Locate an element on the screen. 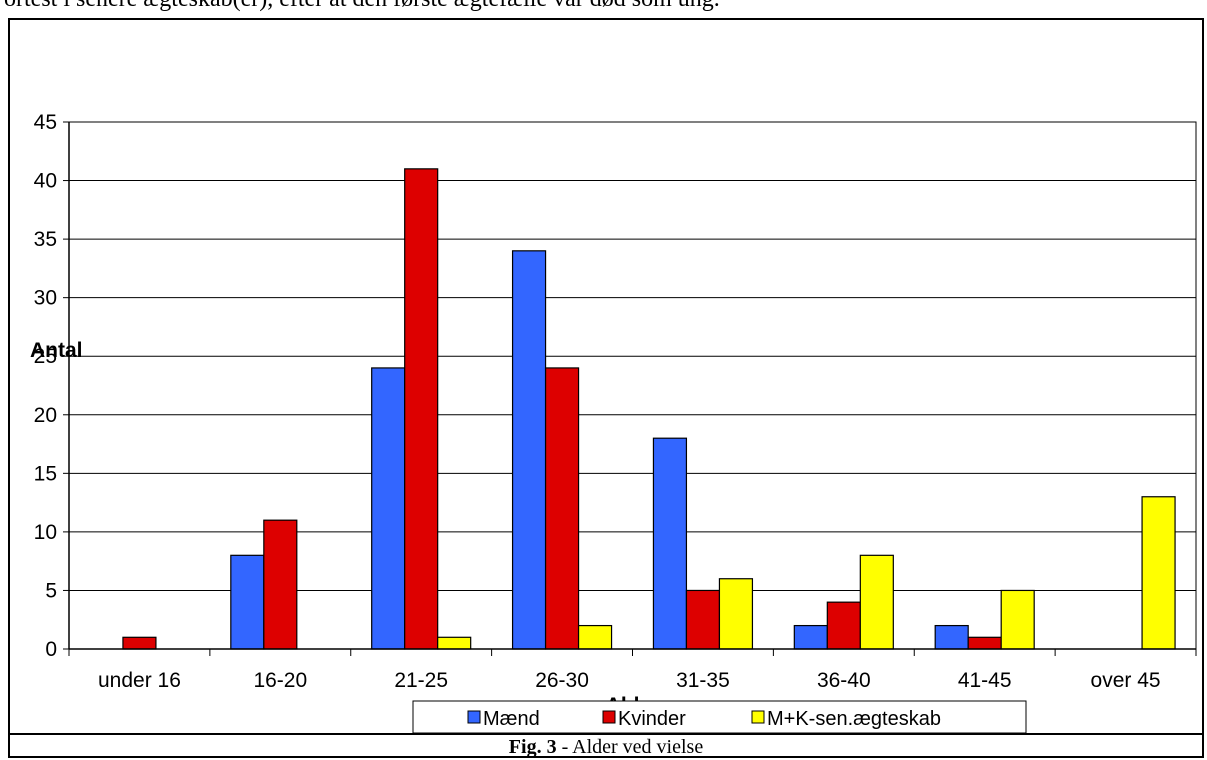  y-tick-label: 15 is located at coordinates (45, 473).